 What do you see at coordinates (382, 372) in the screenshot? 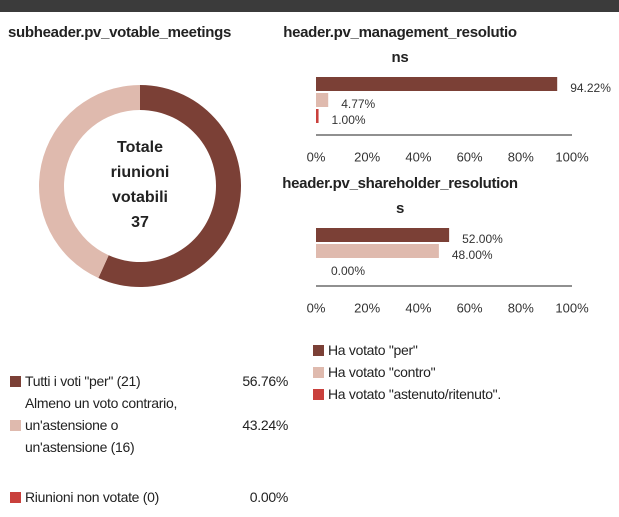
I see `legend-label: Ha votato "contro"` at bounding box center [382, 372].